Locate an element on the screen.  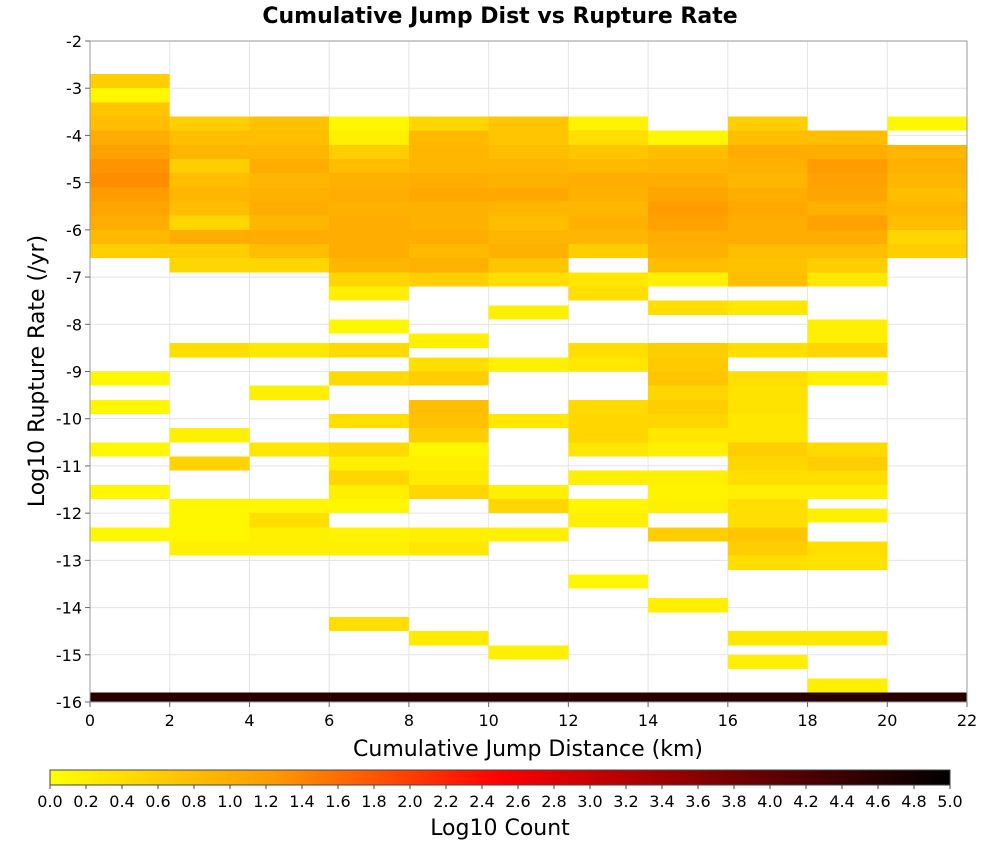
y-tick-label: -16 is located at coordinates (69, 702).